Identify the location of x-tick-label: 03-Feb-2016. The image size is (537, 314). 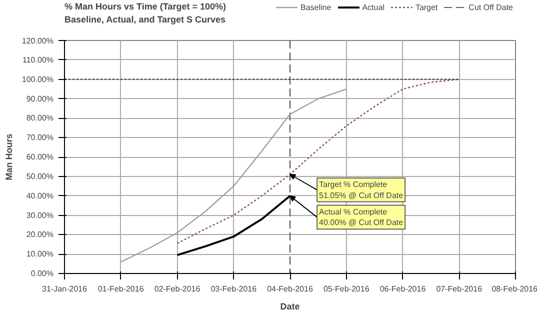
(234, 289).